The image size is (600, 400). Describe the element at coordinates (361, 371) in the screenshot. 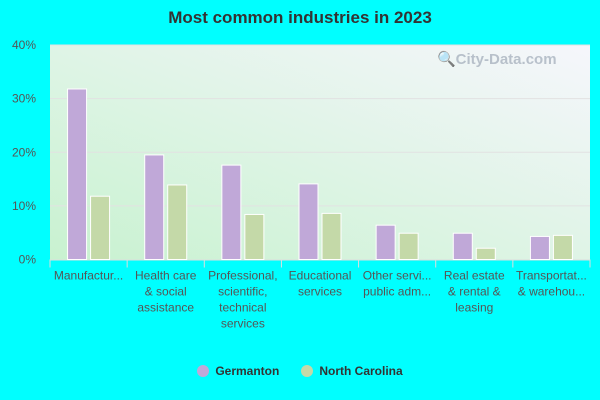

I see `legend-label: North Carolina` at that location.